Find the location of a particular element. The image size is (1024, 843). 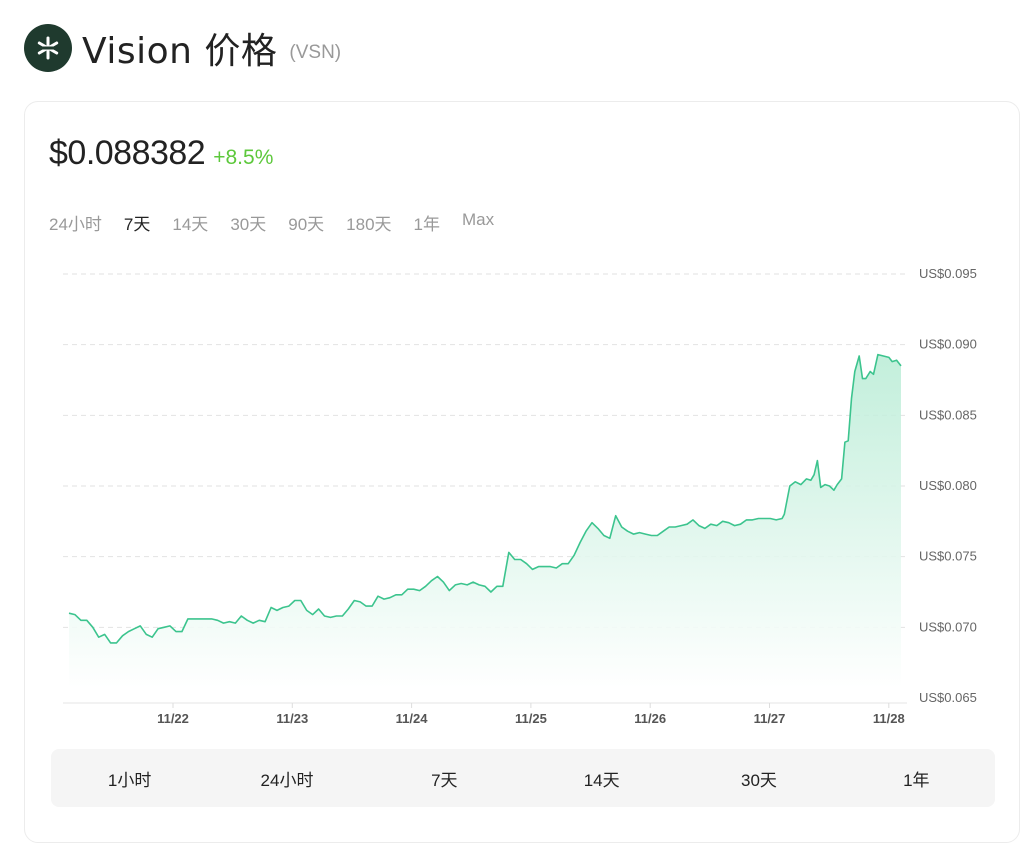

range-7d: 7天 is located at coordinates (137, 224).